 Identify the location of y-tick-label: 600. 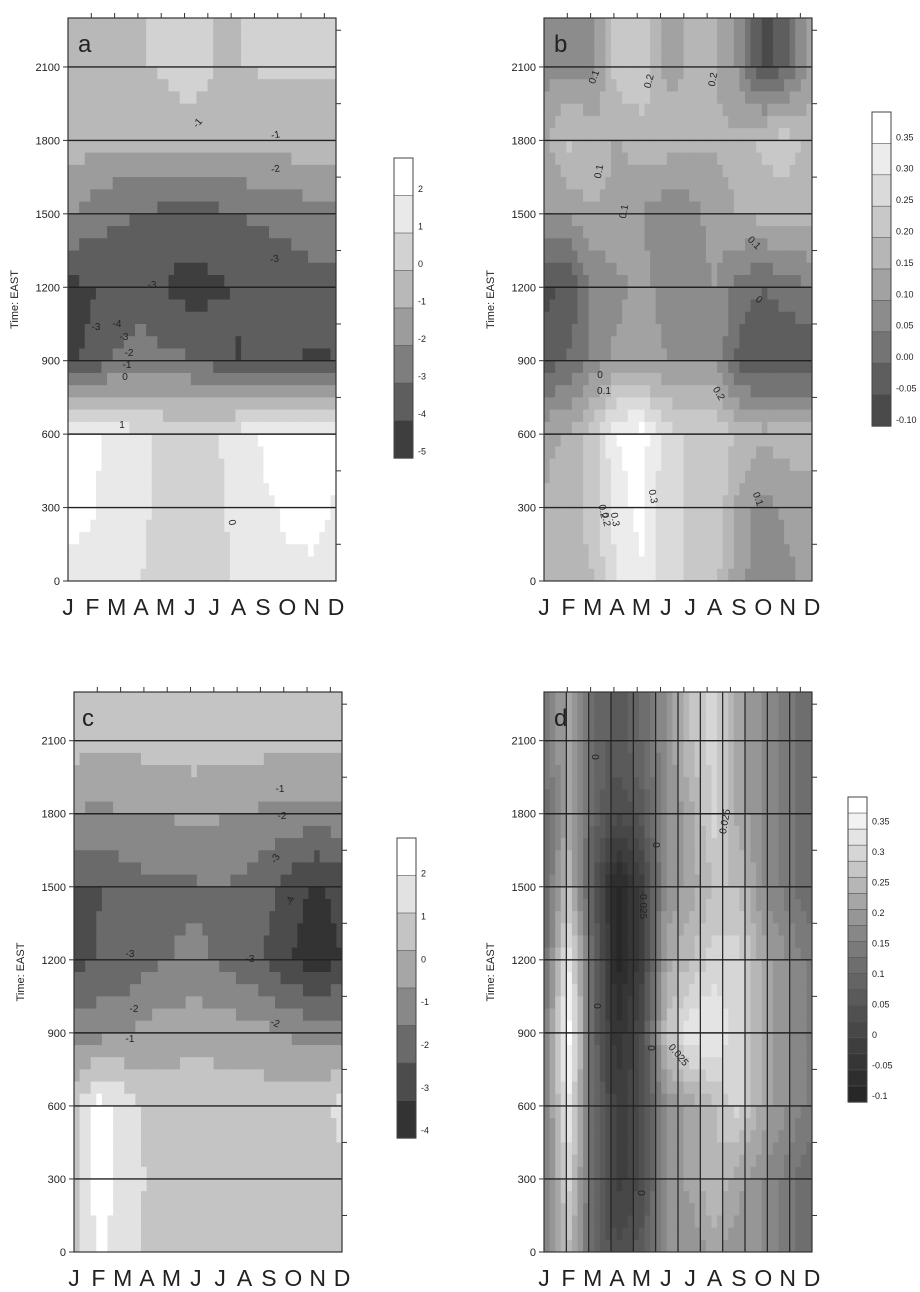
(51, 435).